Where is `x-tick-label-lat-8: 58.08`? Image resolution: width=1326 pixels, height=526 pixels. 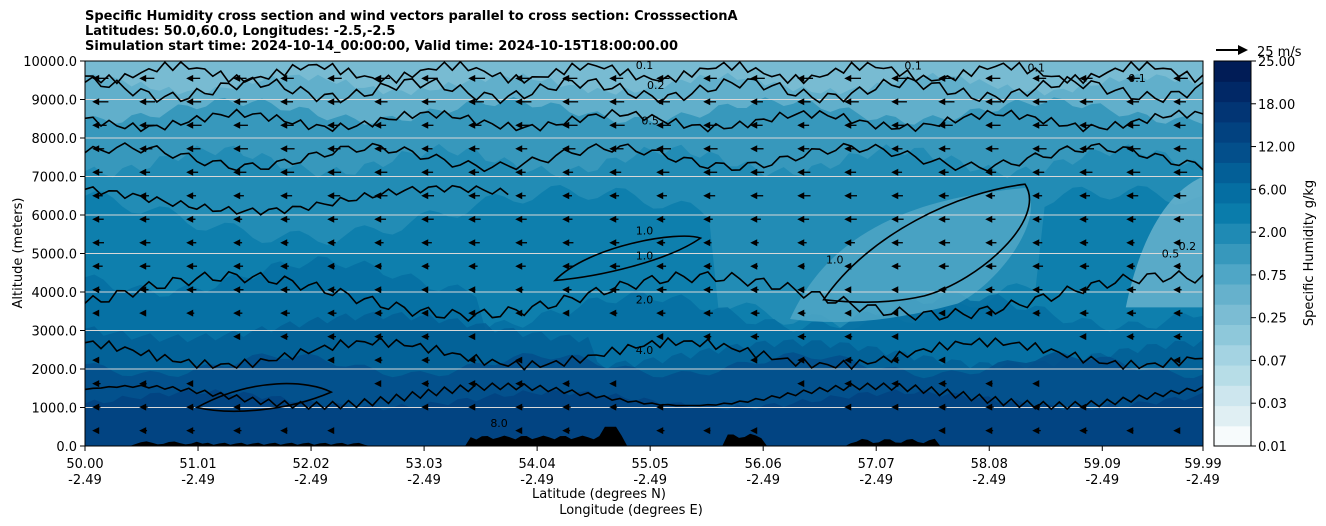 x-tick-label-lat-8: 58.08 is located at coordinates (989, 464).